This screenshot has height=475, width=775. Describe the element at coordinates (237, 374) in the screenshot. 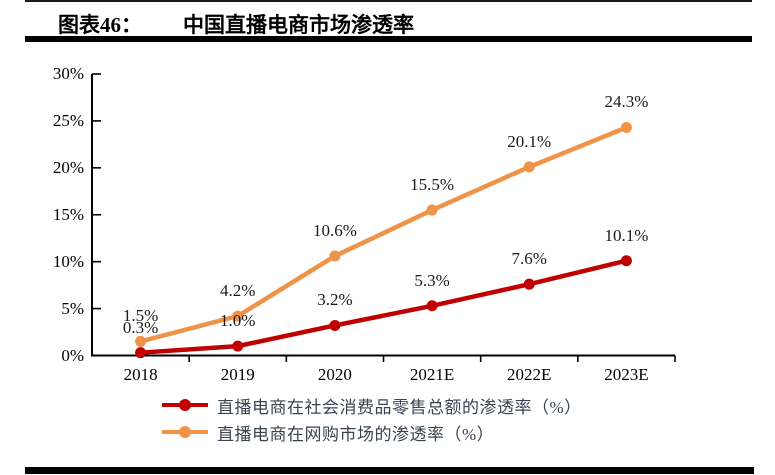

I see `x-tick-label: 2019` at that location.